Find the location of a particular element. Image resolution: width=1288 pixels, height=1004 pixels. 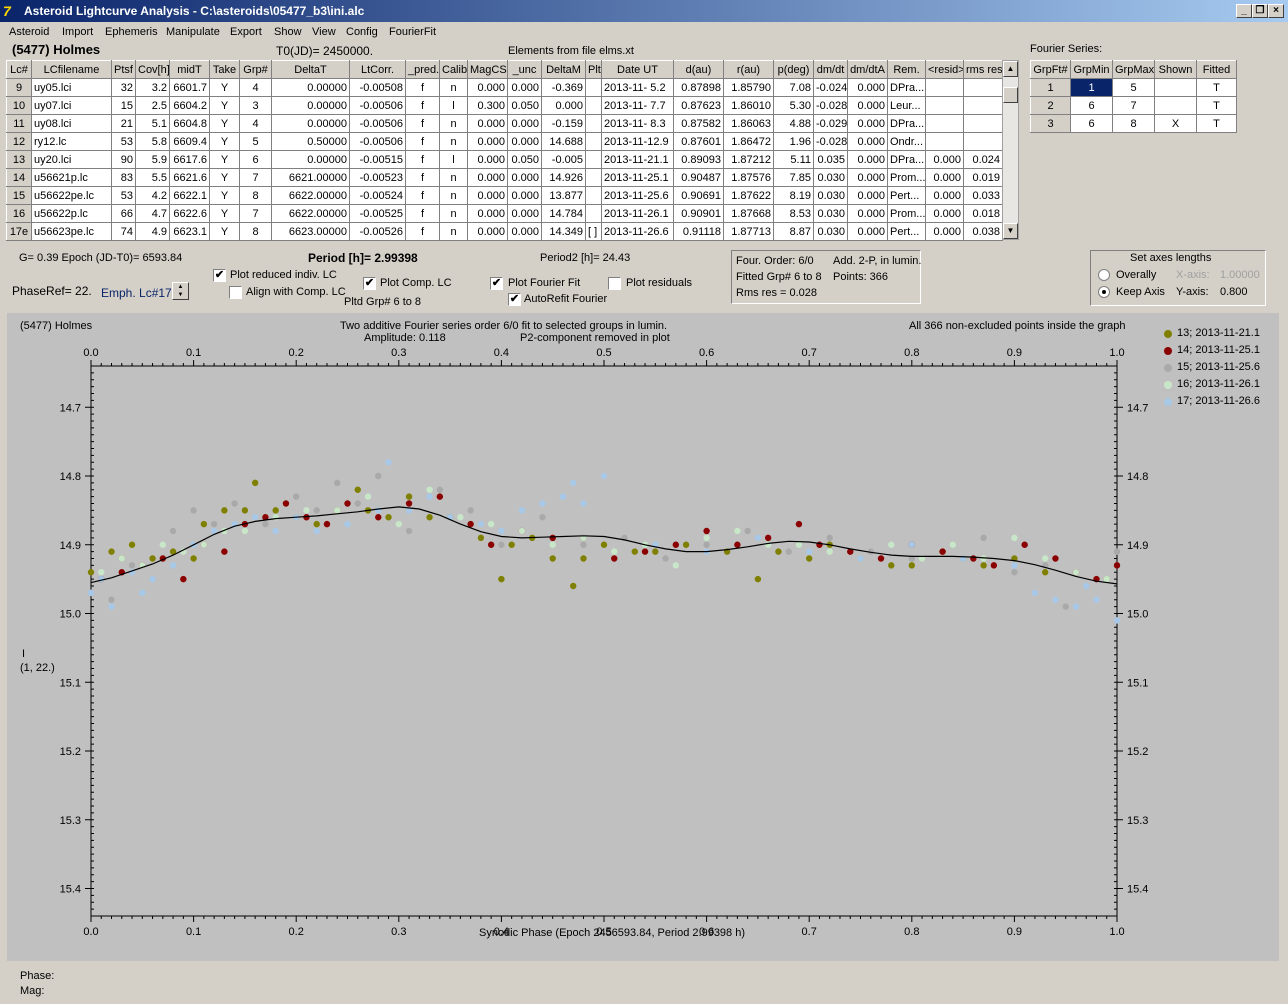

table-cell: 6622.6 is located at coordinates (189, 213).